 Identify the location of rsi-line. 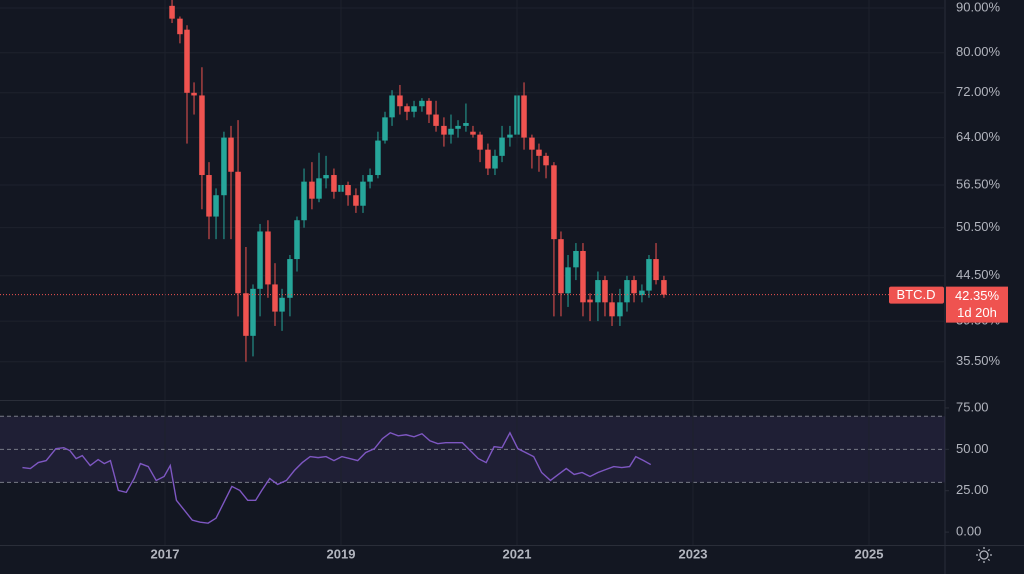
(337, 477).